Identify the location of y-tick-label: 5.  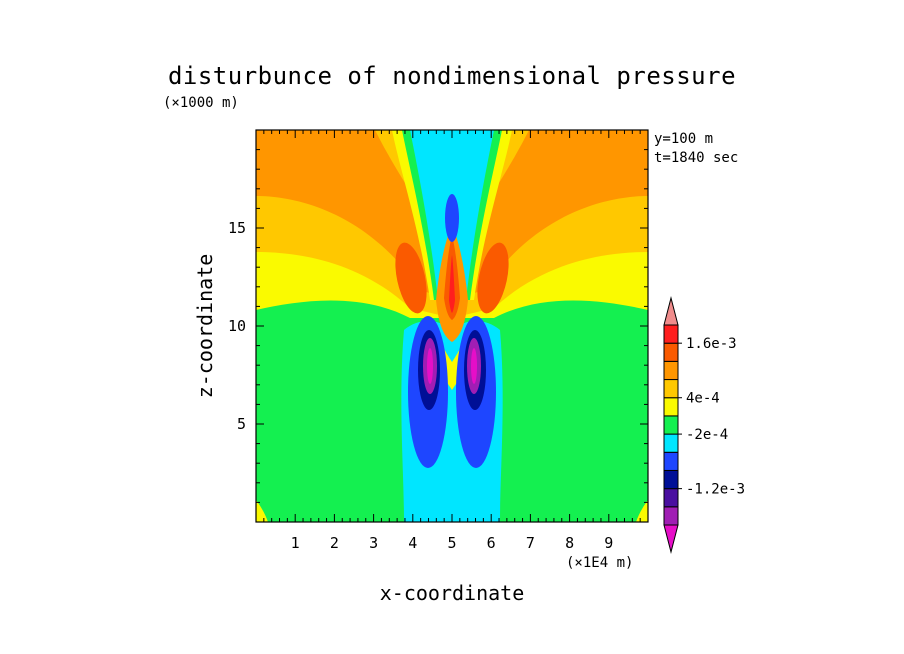
(241, 424).